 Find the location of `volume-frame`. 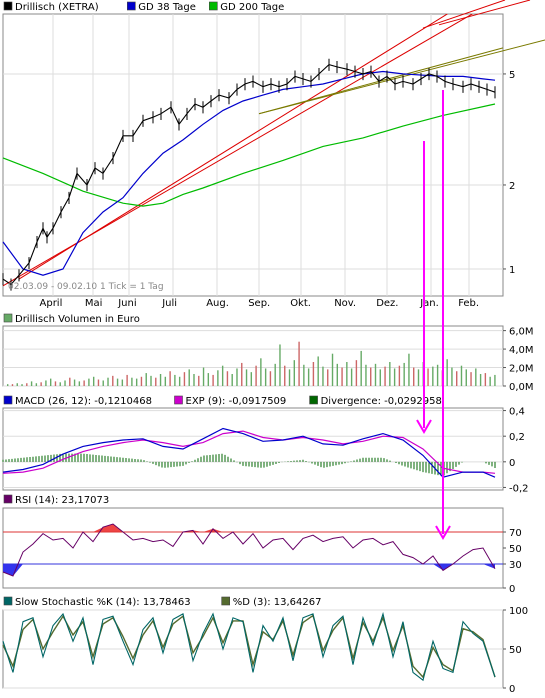

volume-frame is located at coordinates (253, 356).